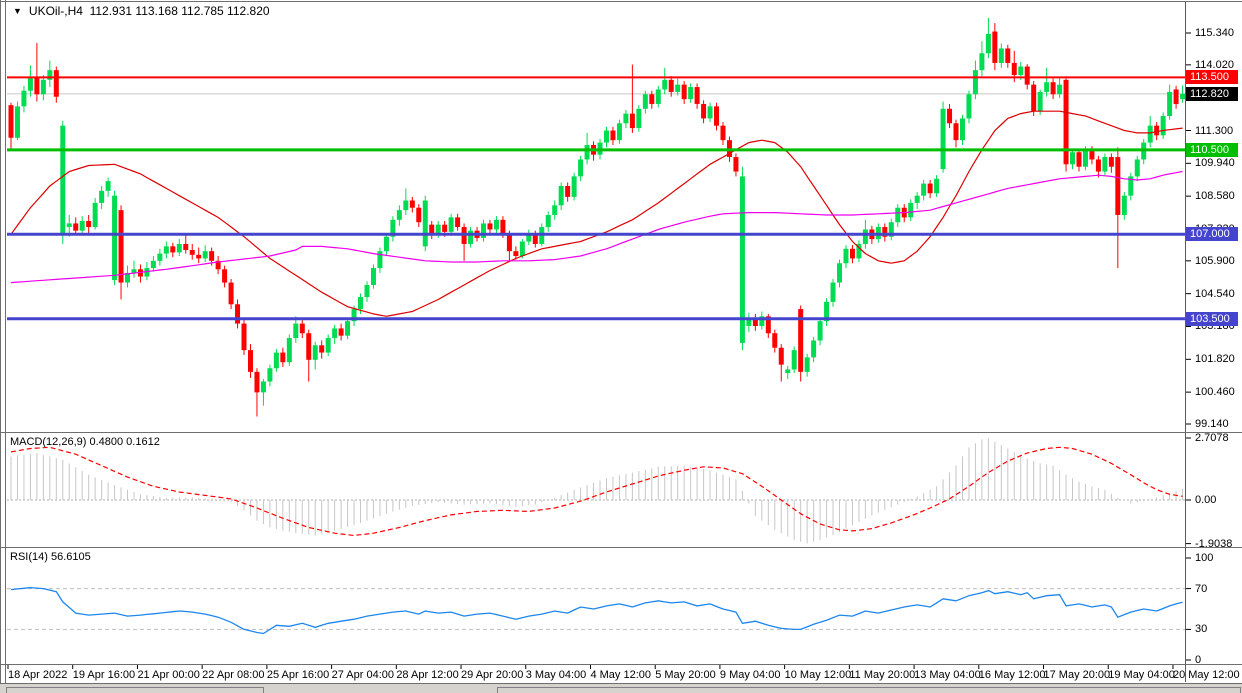 The width and height of the screenshot is (1242, 693). I want to click on macd-axis-label: -1.9038, so click(1214, 543).